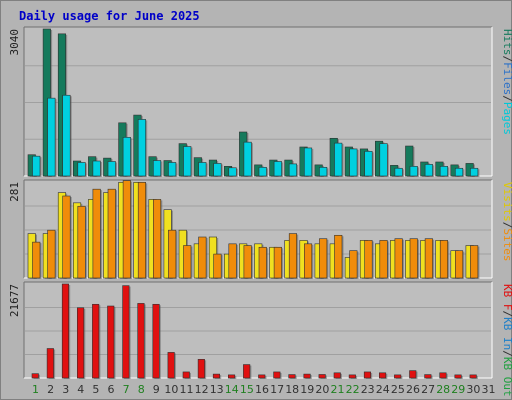 The width and height of the screenshot is (512, 400). What do you see at coordinates (80, 389) in the screenshot?
I see `day-label-4: 4` at bounding box center [80, 389].